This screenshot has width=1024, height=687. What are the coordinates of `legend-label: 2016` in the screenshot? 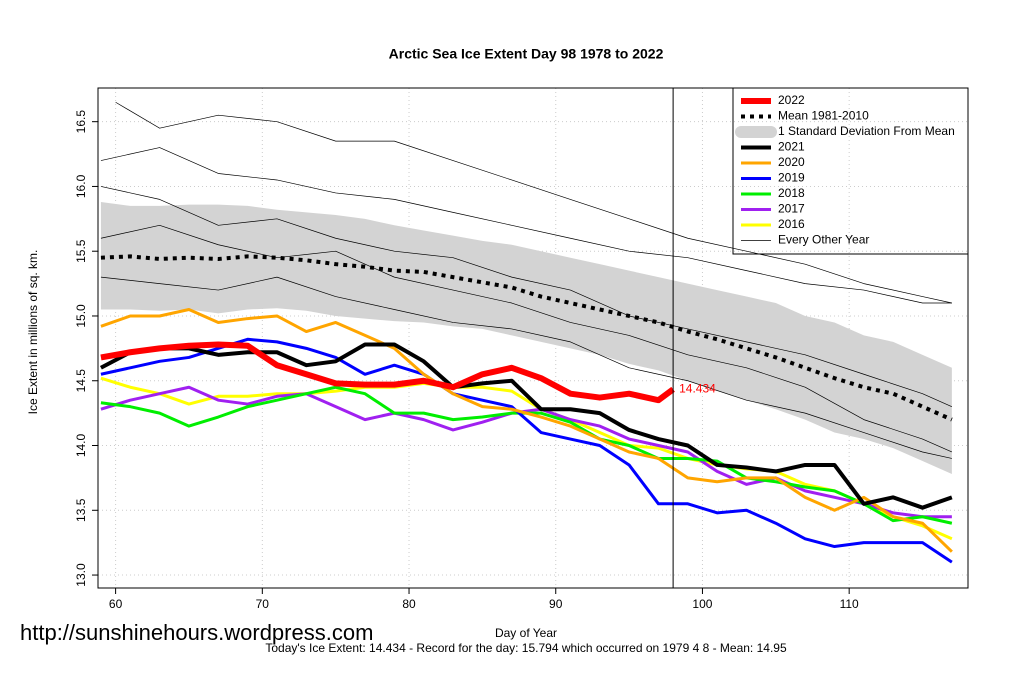 It's located at (791, 224).